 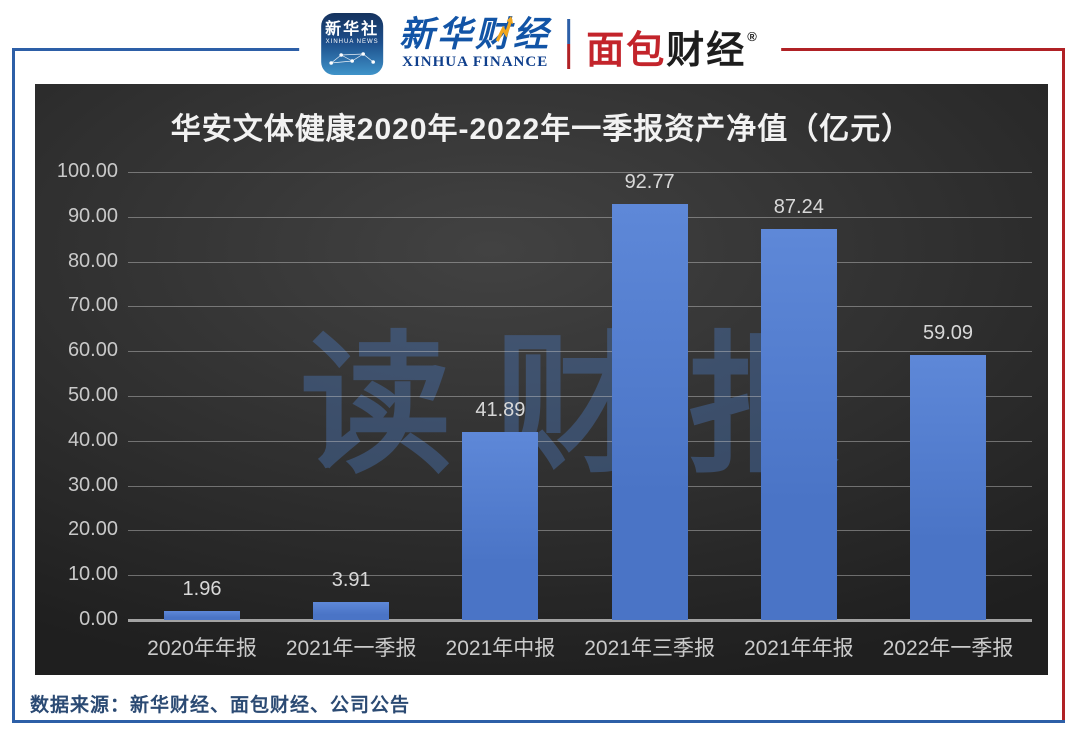 I want to click on mianbao-finance-logo: 面包财经®, so click(x=672, y=44).